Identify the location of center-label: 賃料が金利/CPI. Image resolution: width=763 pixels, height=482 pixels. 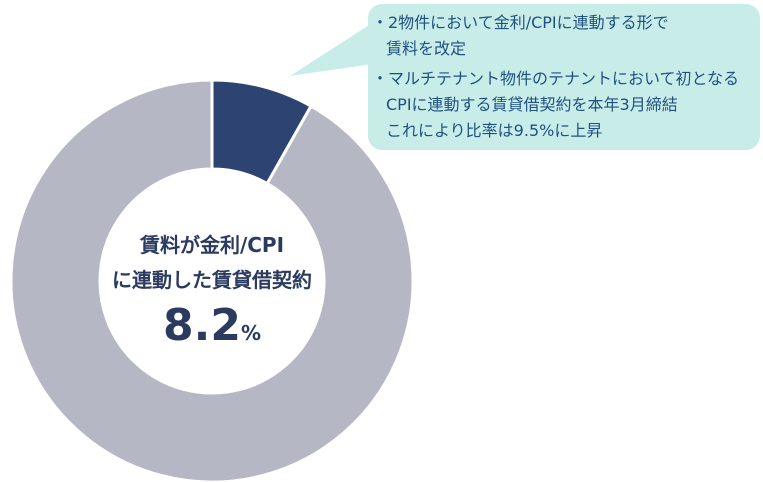
(211, 245).